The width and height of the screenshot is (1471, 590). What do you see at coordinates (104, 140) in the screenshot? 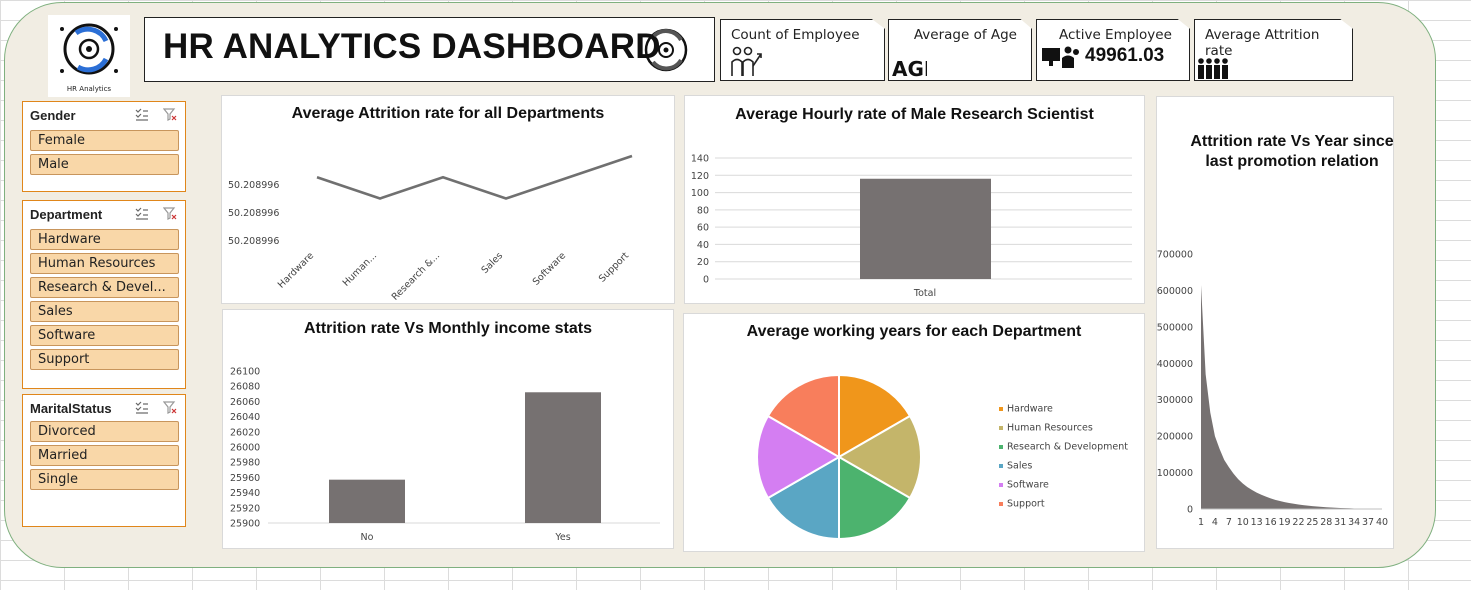
I see `slicer-item-female: Female` at bounding box center [104, 140].